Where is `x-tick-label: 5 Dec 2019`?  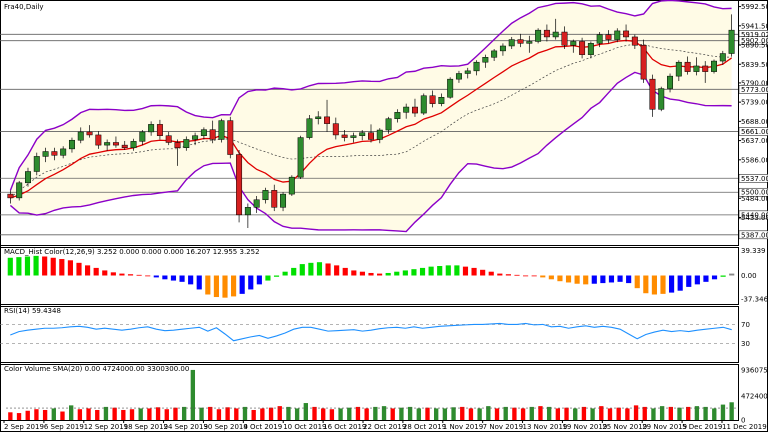
x-tick-label: 5 Dec 2019 is located at coordinates (702, 427).